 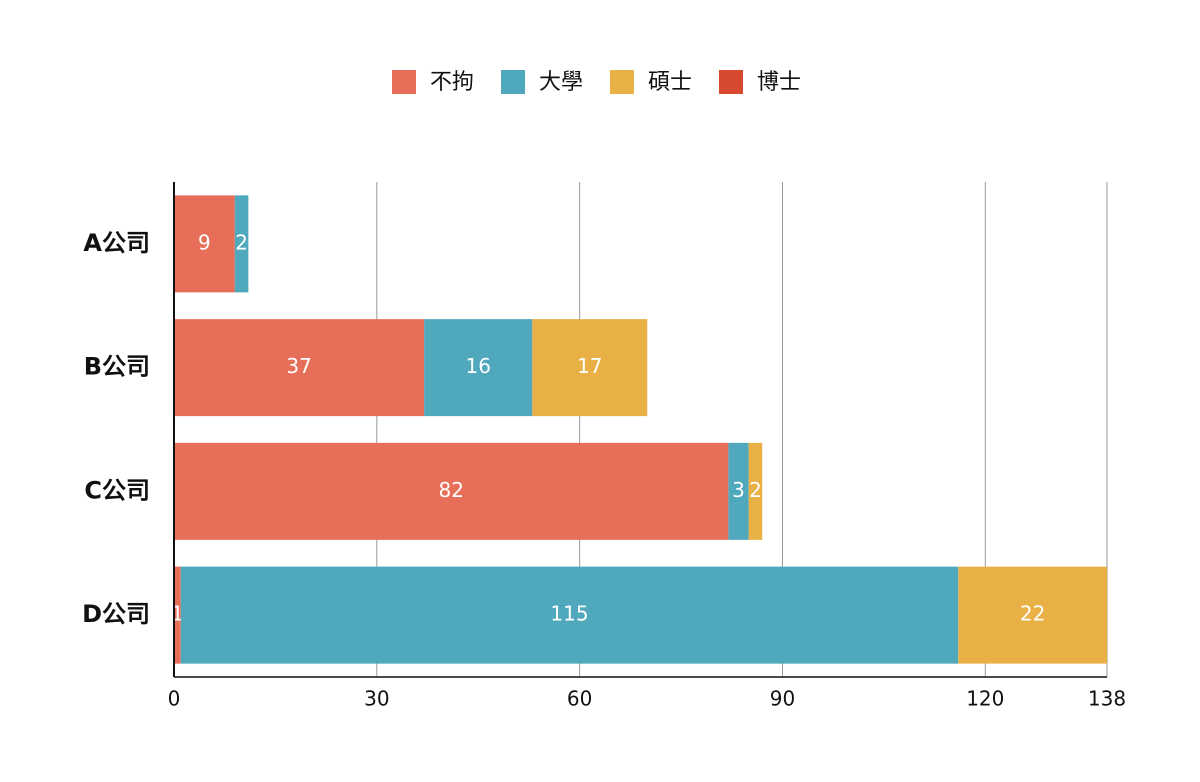 I want to click on data-label: 22, so click(x=1032, y=614).